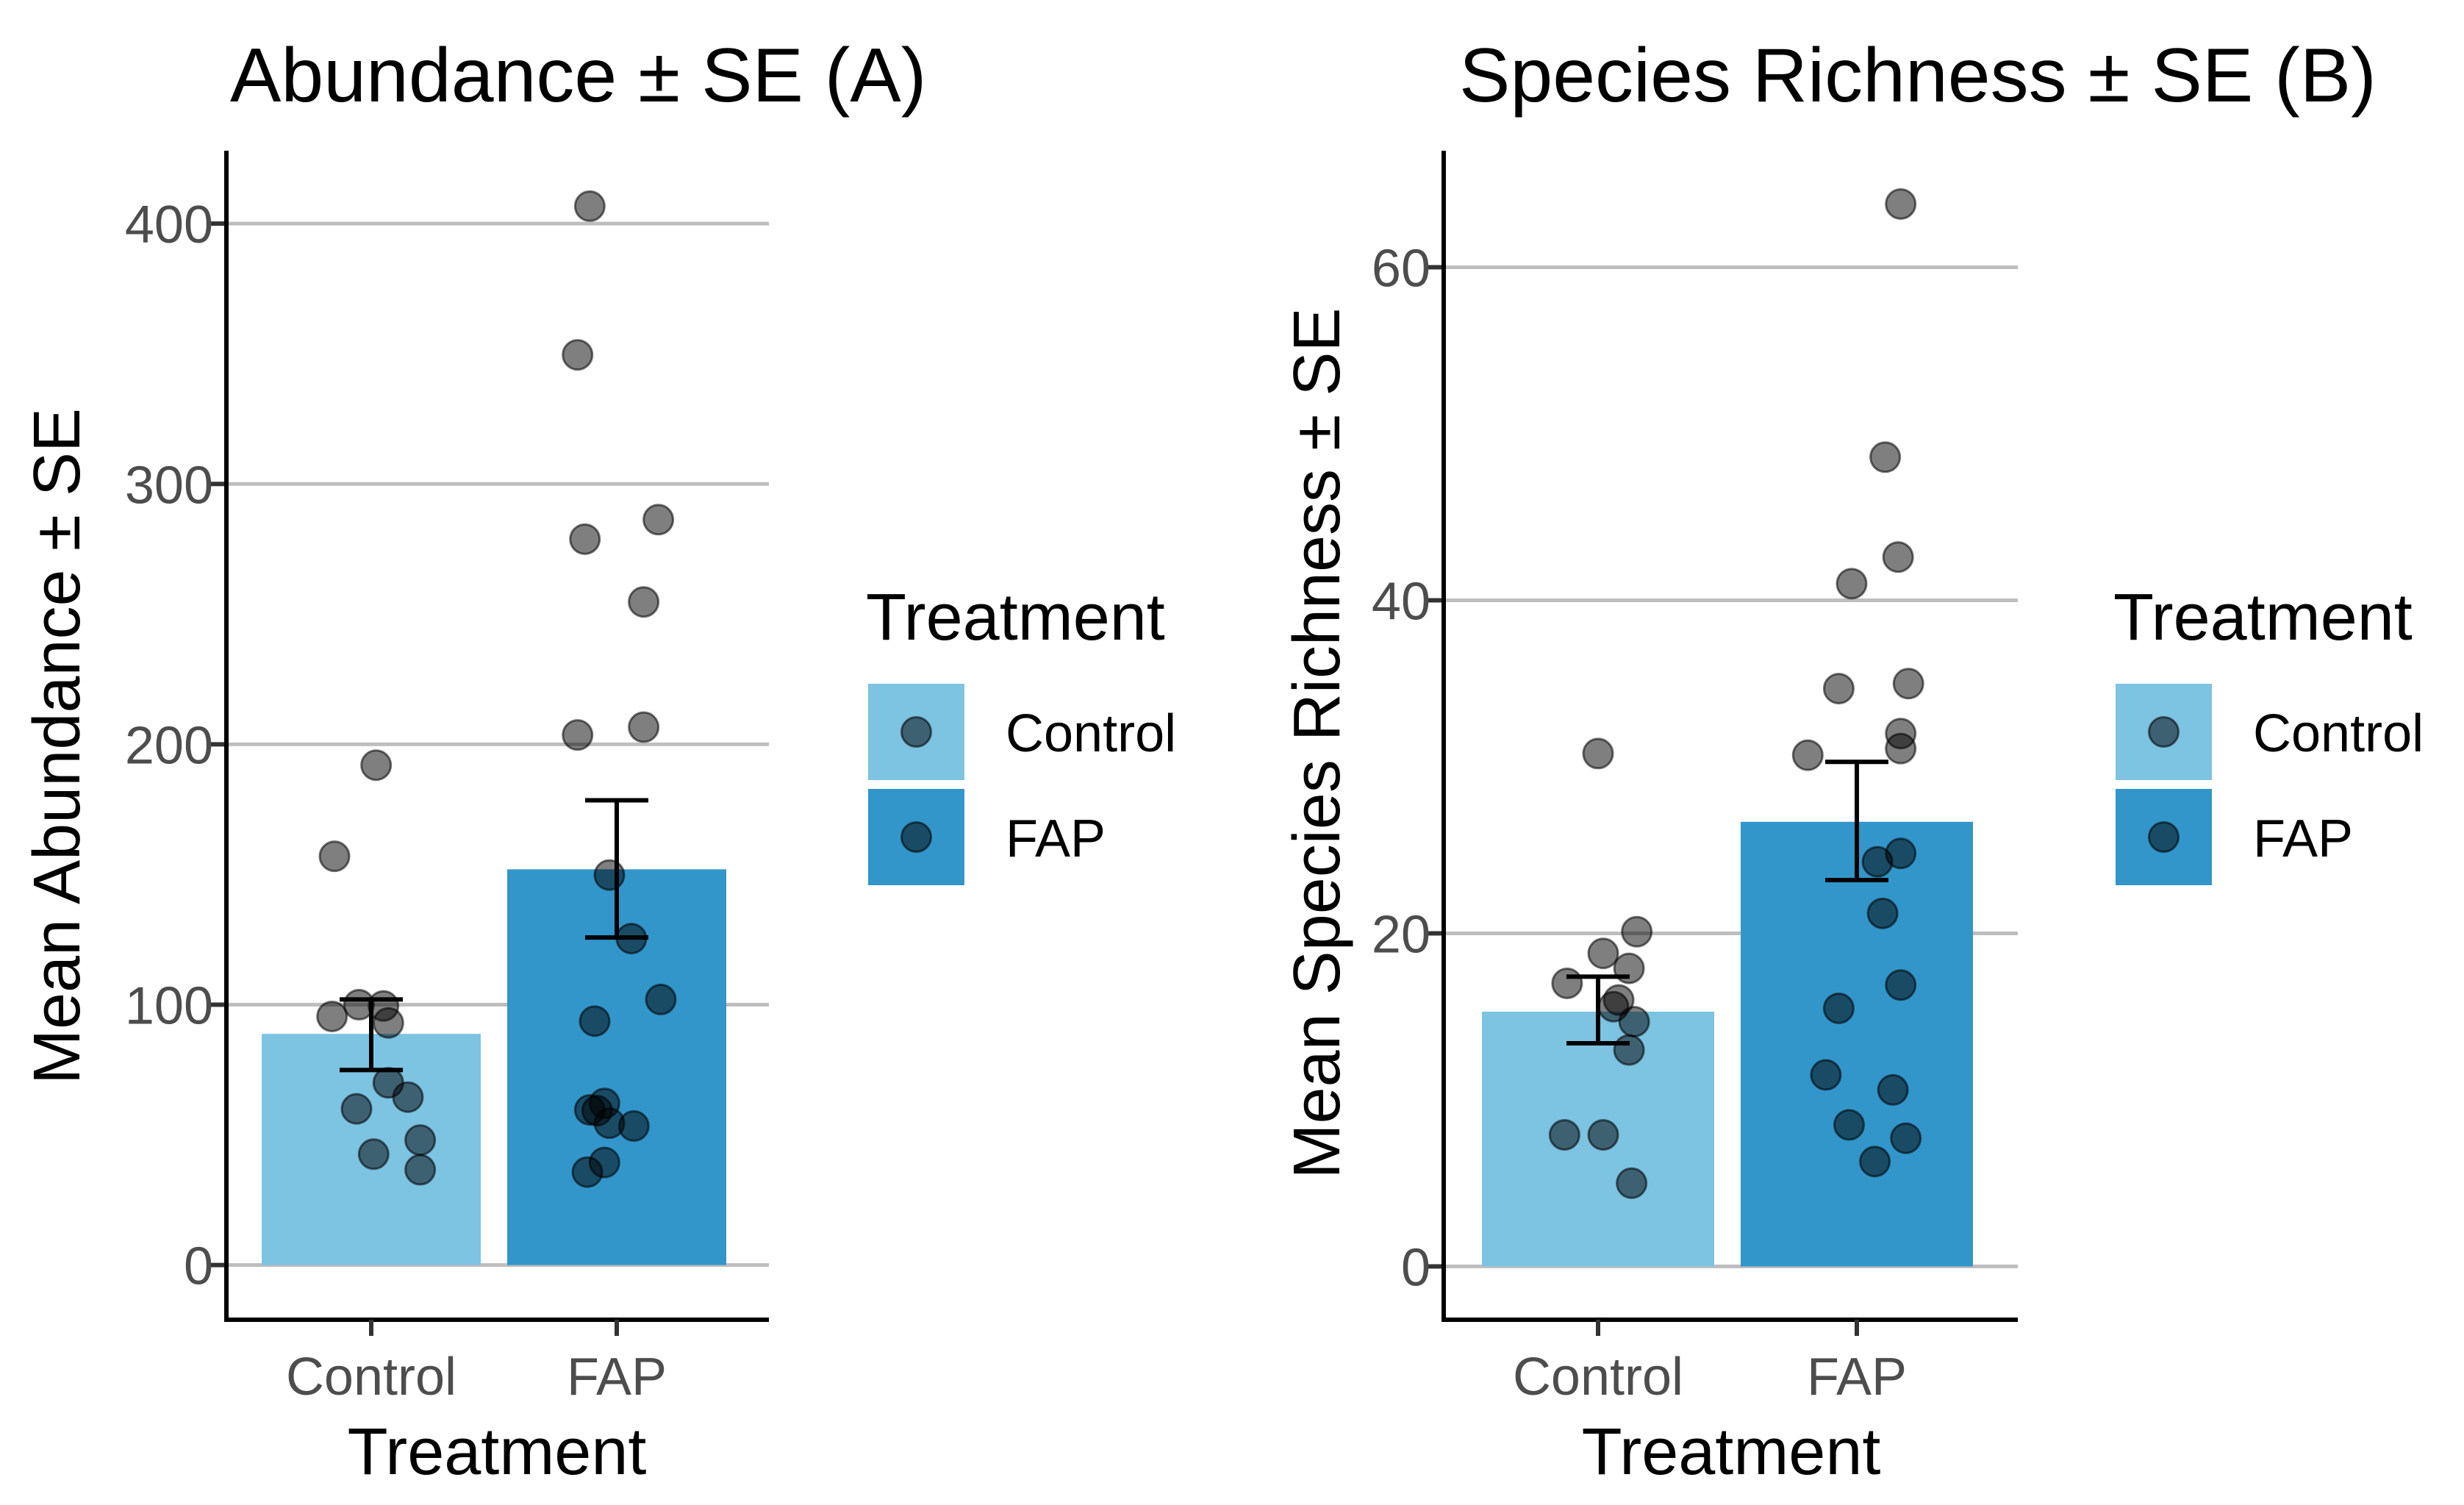 Image resolution: width=2464 pixels, height=1505 pixels. I want to click on chart-title: Abundance ± SE (A), so click(578, 75).